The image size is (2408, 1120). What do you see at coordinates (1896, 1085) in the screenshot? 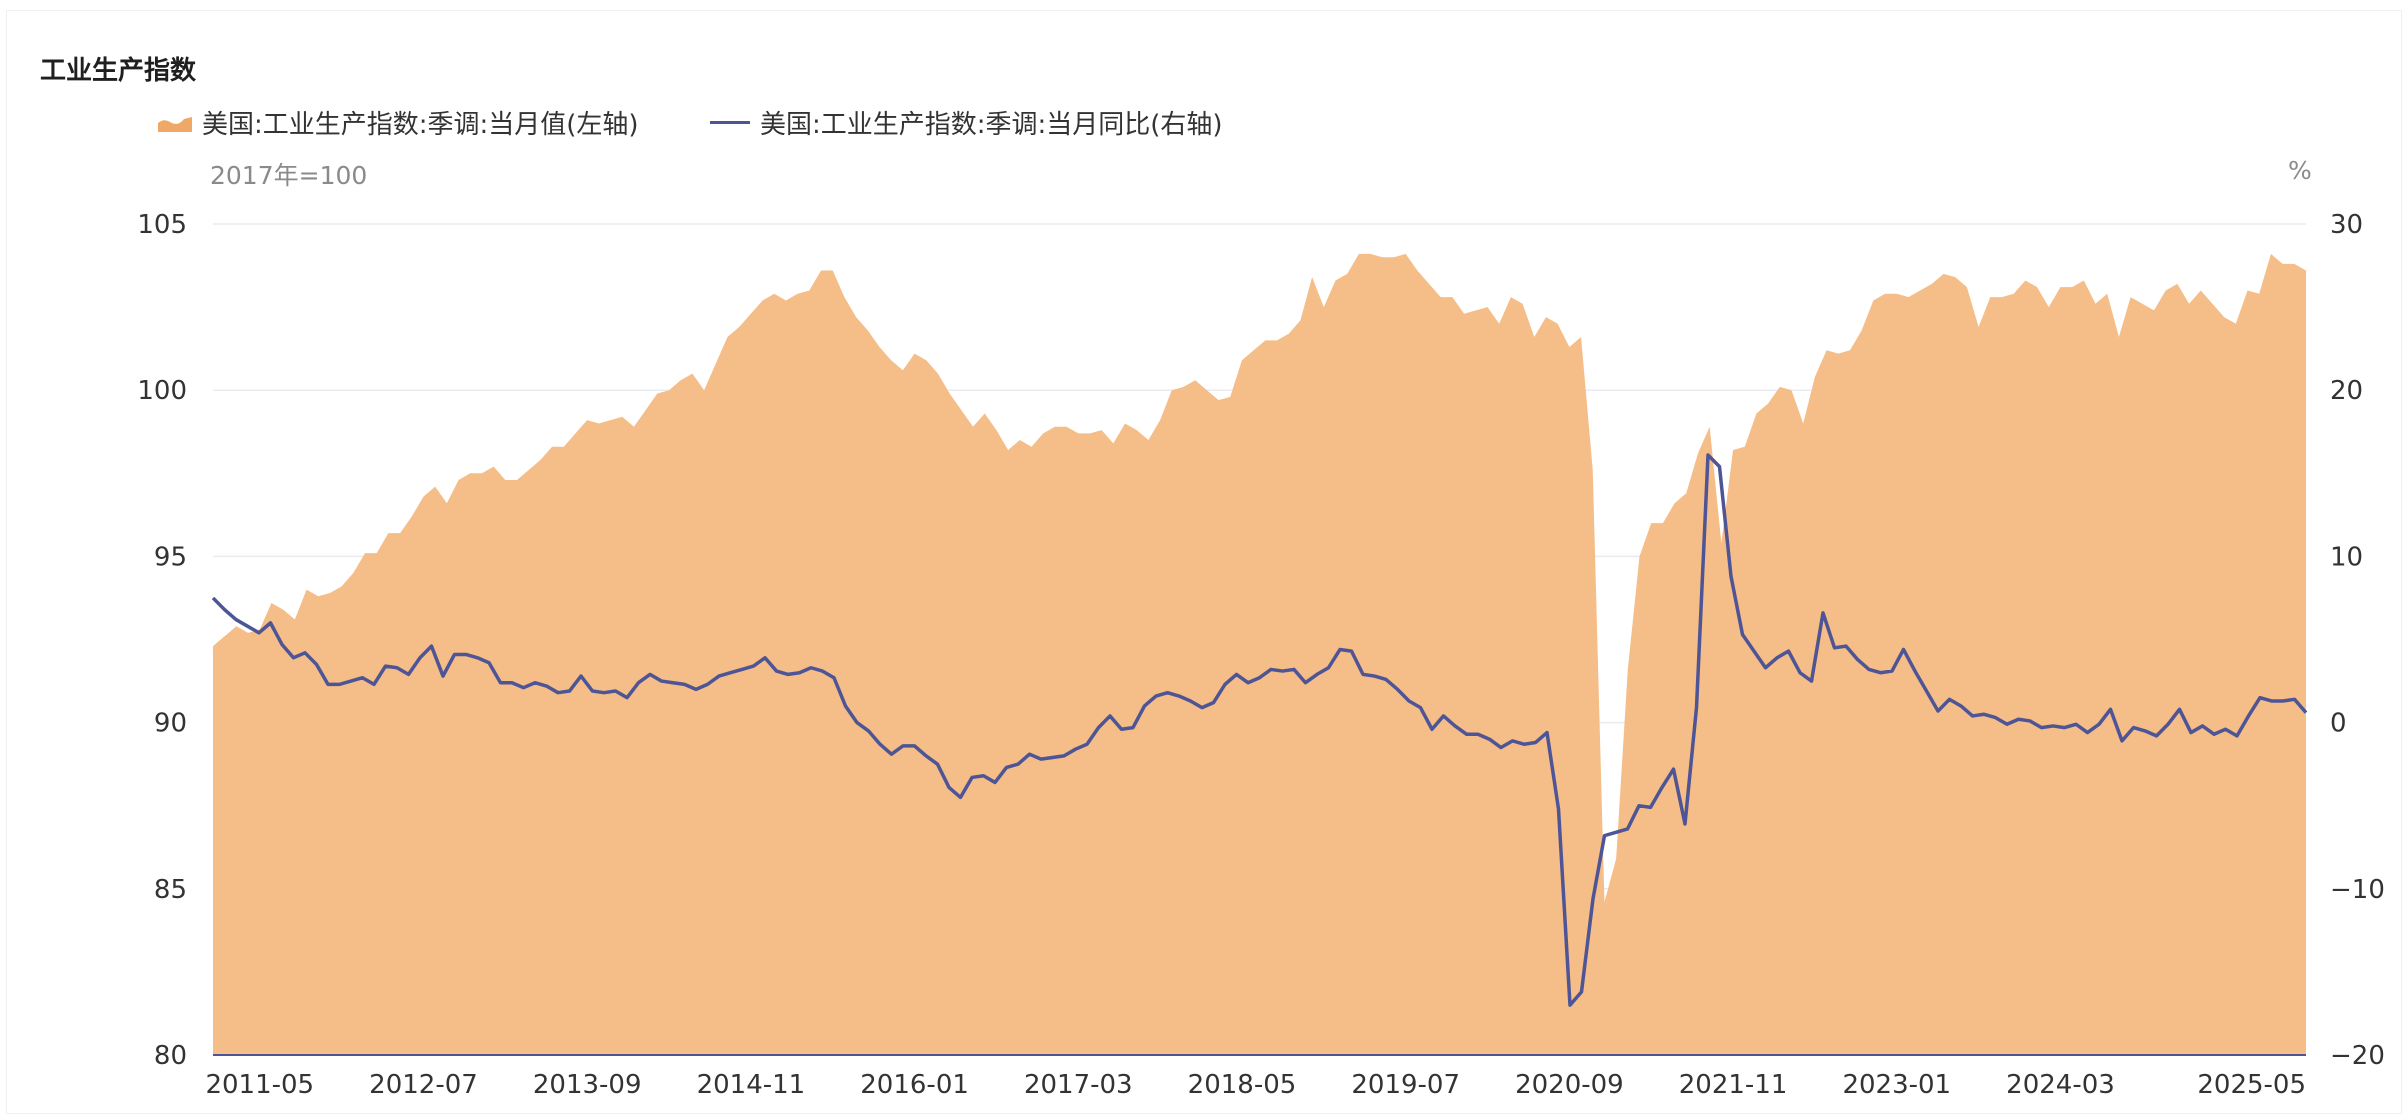
I see `x-axis-tick-label: 2023-01` at bounding box center [1896, 1085].